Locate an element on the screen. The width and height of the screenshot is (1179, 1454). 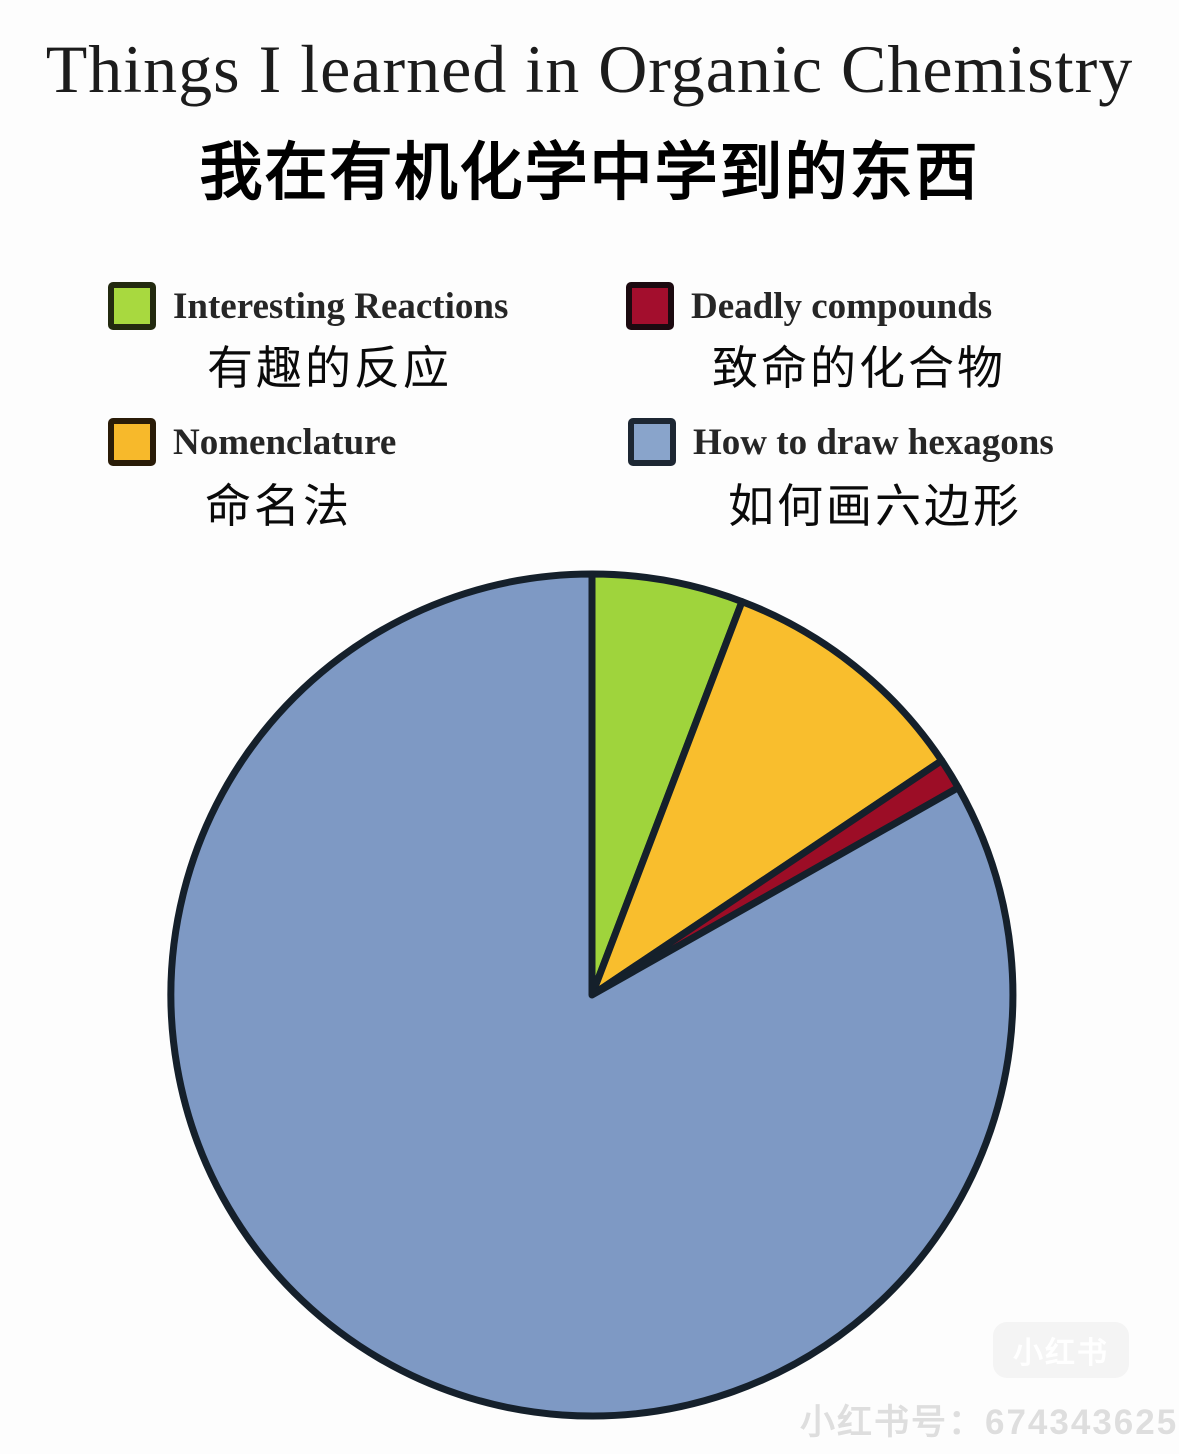
legend-item-deadly-compounds: Deadly compounds is located at coordinates (809, 306).